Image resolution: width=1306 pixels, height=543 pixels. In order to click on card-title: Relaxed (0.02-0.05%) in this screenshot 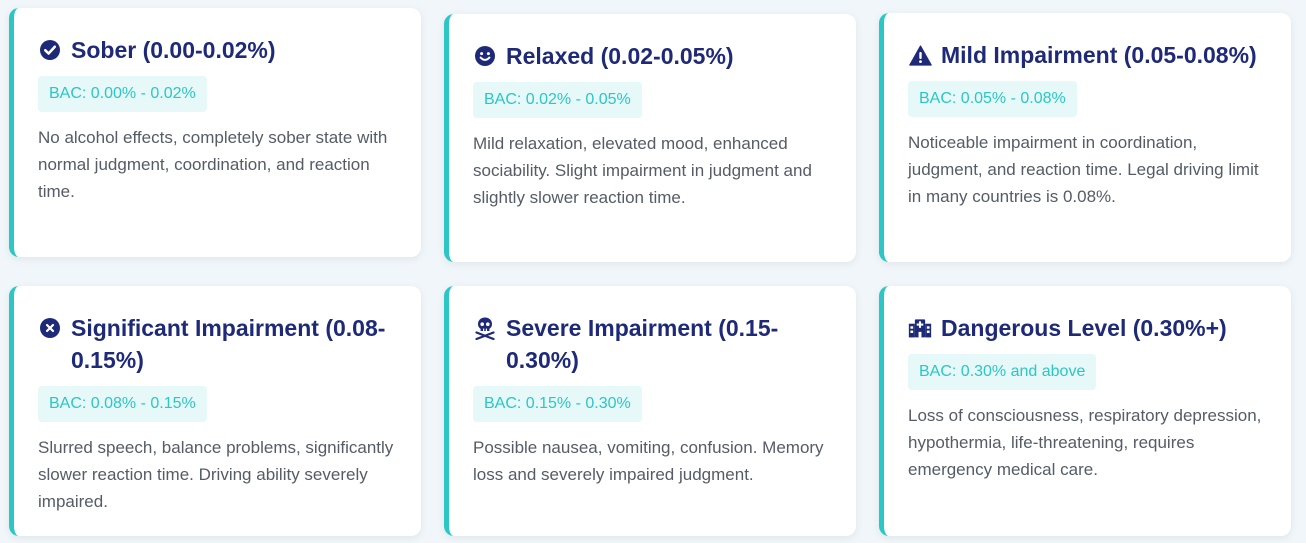, I will do `click(654, 56)`.